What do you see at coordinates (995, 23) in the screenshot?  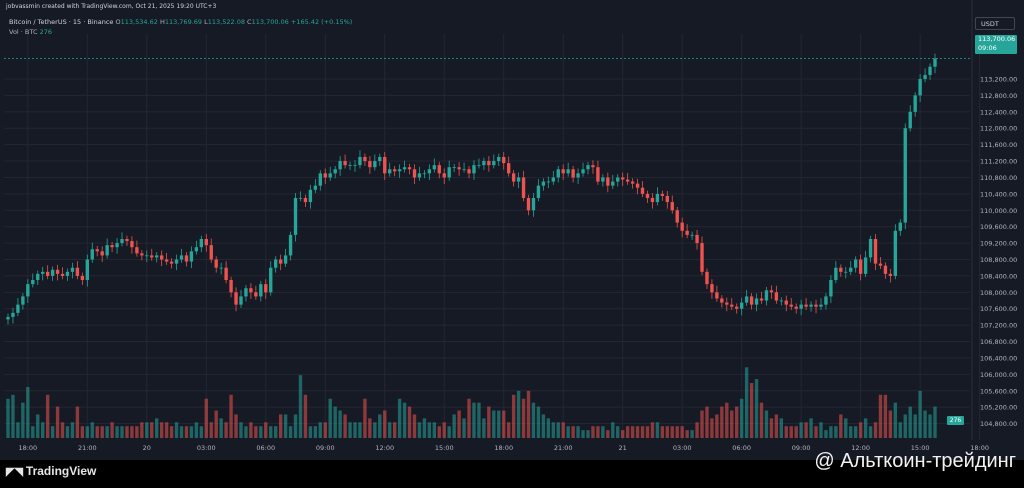 I see `currency-selector: USDT` at bounding box center [995, 23].